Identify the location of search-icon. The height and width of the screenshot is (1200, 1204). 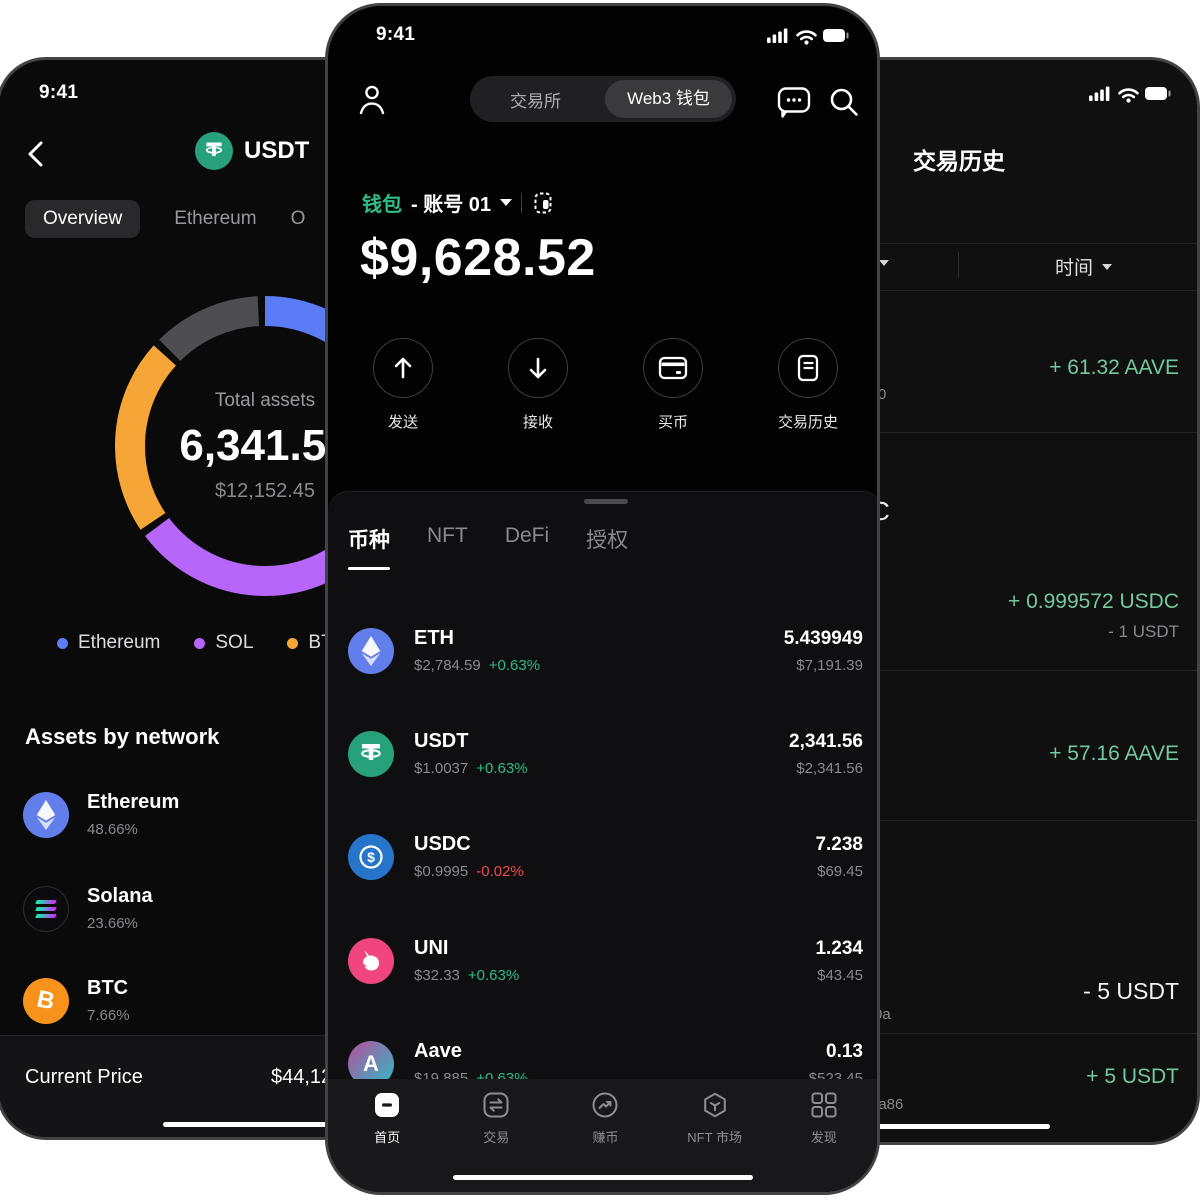
(844, 102).